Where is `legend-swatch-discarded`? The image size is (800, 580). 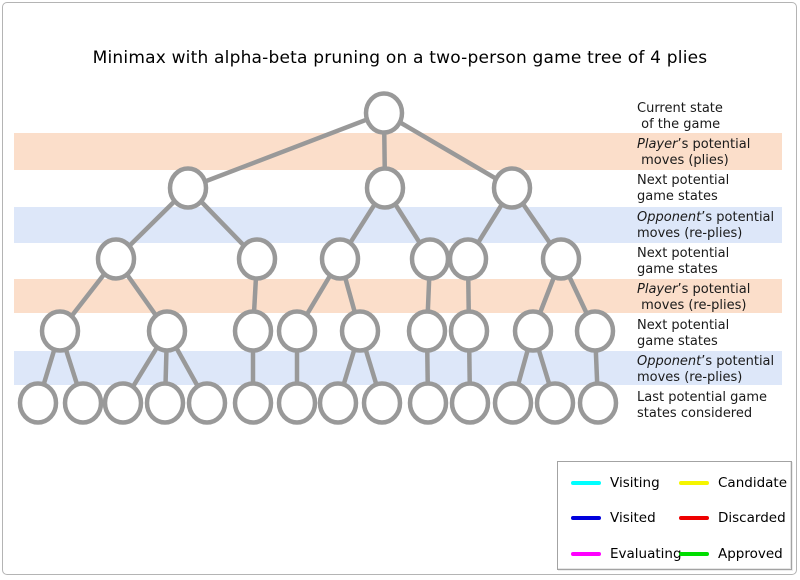 legend-swatch-discarded is located at coordinates (694, 518).